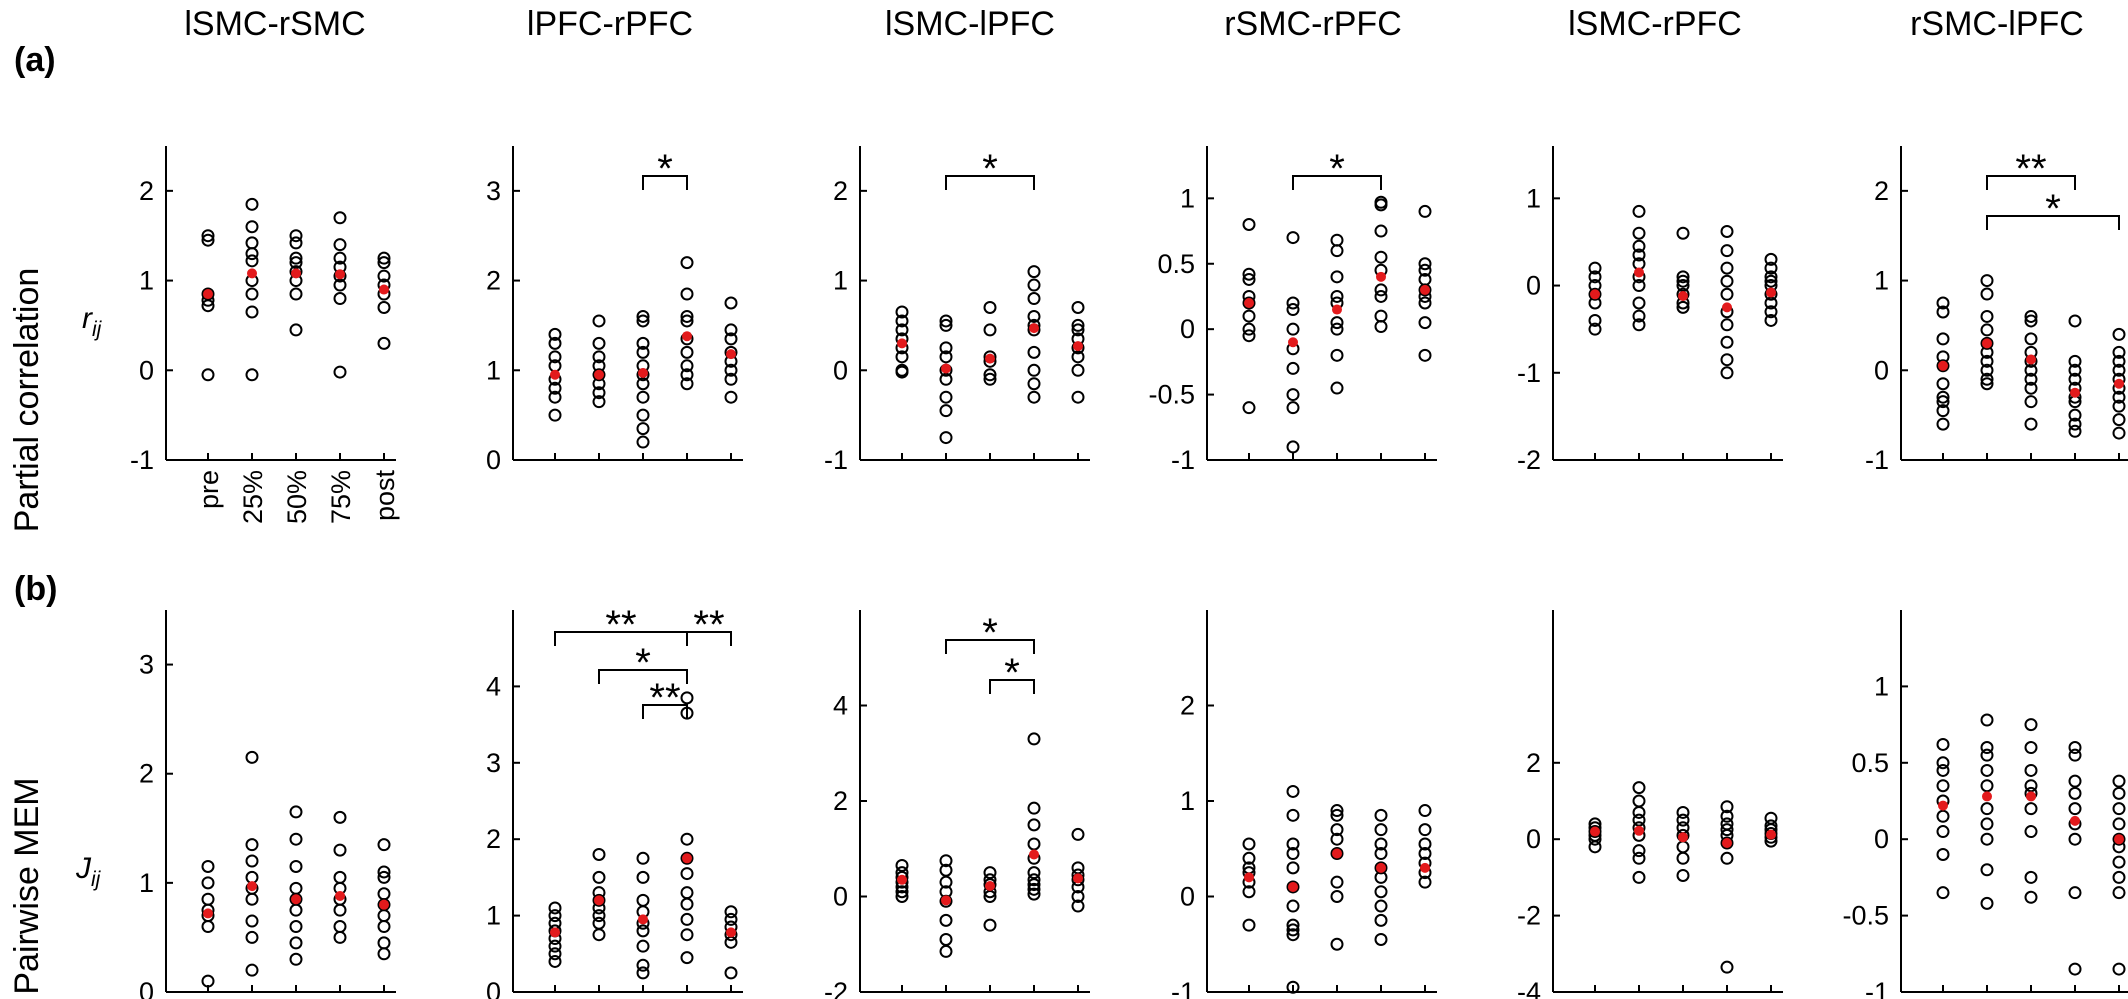 The image size is (2128, 999). What do you see at coordinates (27, 885) in the screenshot?
I see `row-b-ylabel: Pairwise MEM` at bounding box center [27, 885].